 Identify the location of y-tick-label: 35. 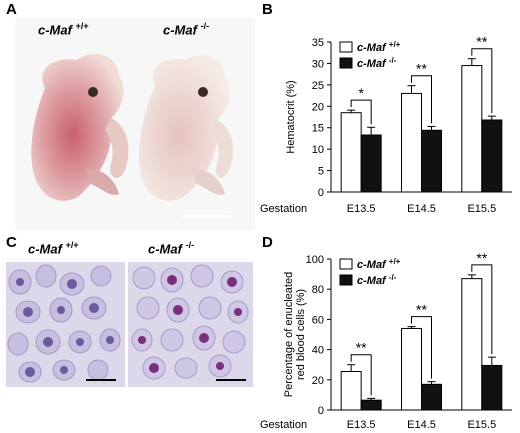
(318, 43).